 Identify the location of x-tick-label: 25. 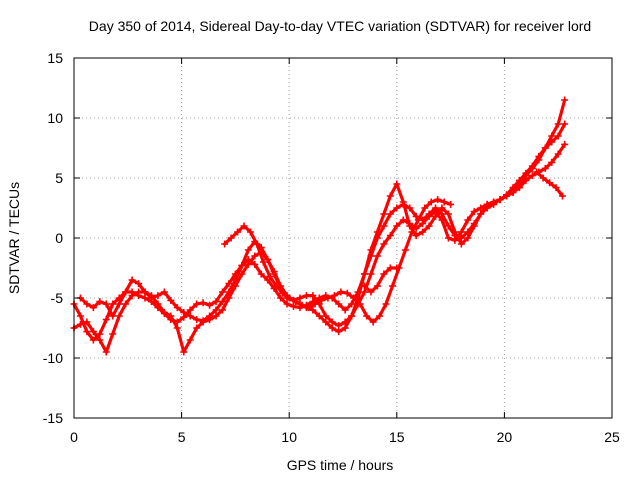
(612, 437).